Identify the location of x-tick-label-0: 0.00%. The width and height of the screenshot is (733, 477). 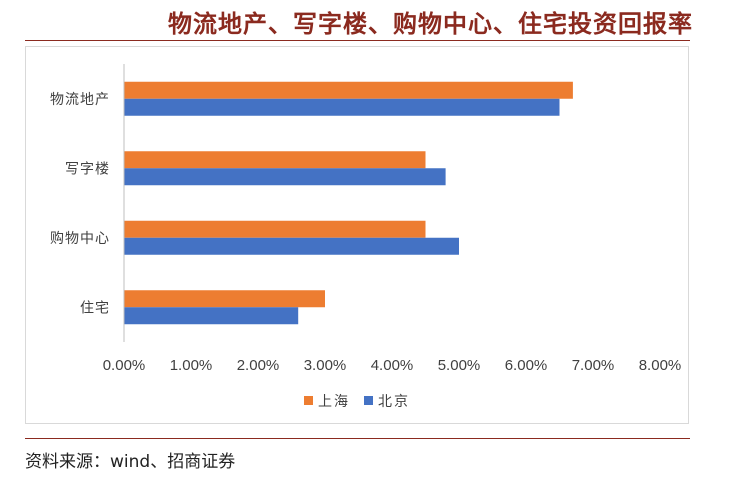
(124, 365).